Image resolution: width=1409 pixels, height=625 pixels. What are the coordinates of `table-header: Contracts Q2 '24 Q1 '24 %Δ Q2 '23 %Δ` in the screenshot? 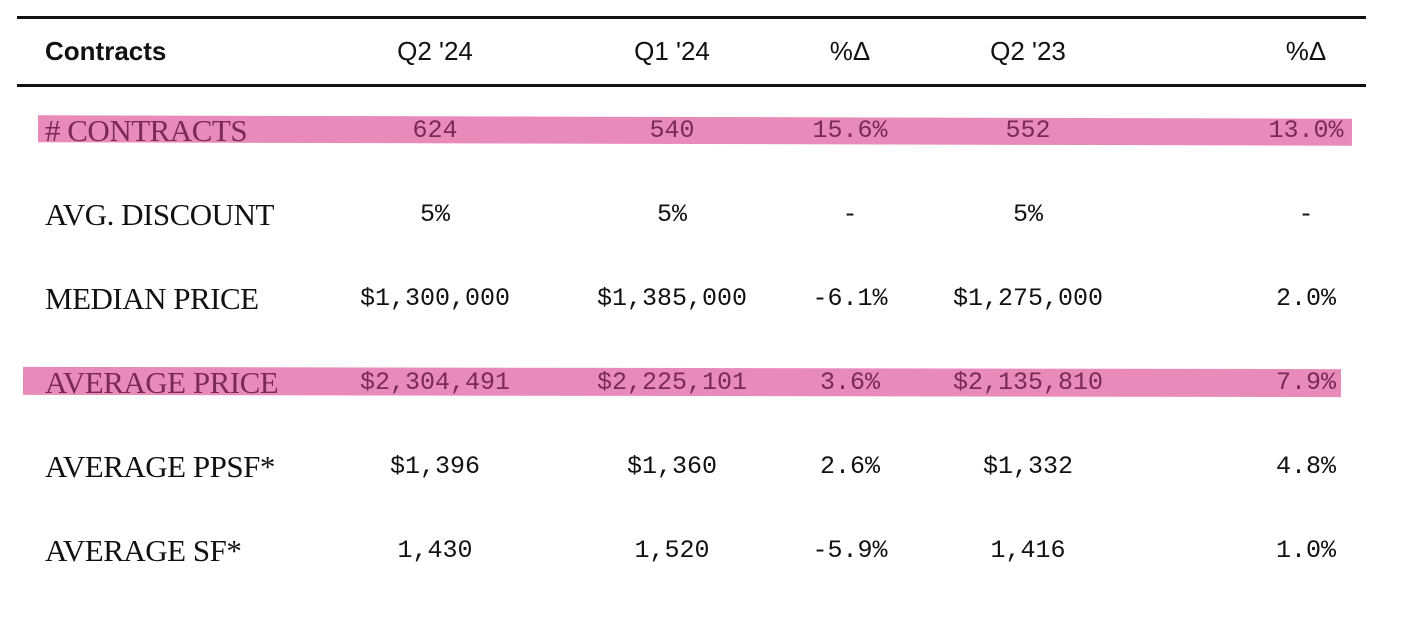 It's located at (691, 51).